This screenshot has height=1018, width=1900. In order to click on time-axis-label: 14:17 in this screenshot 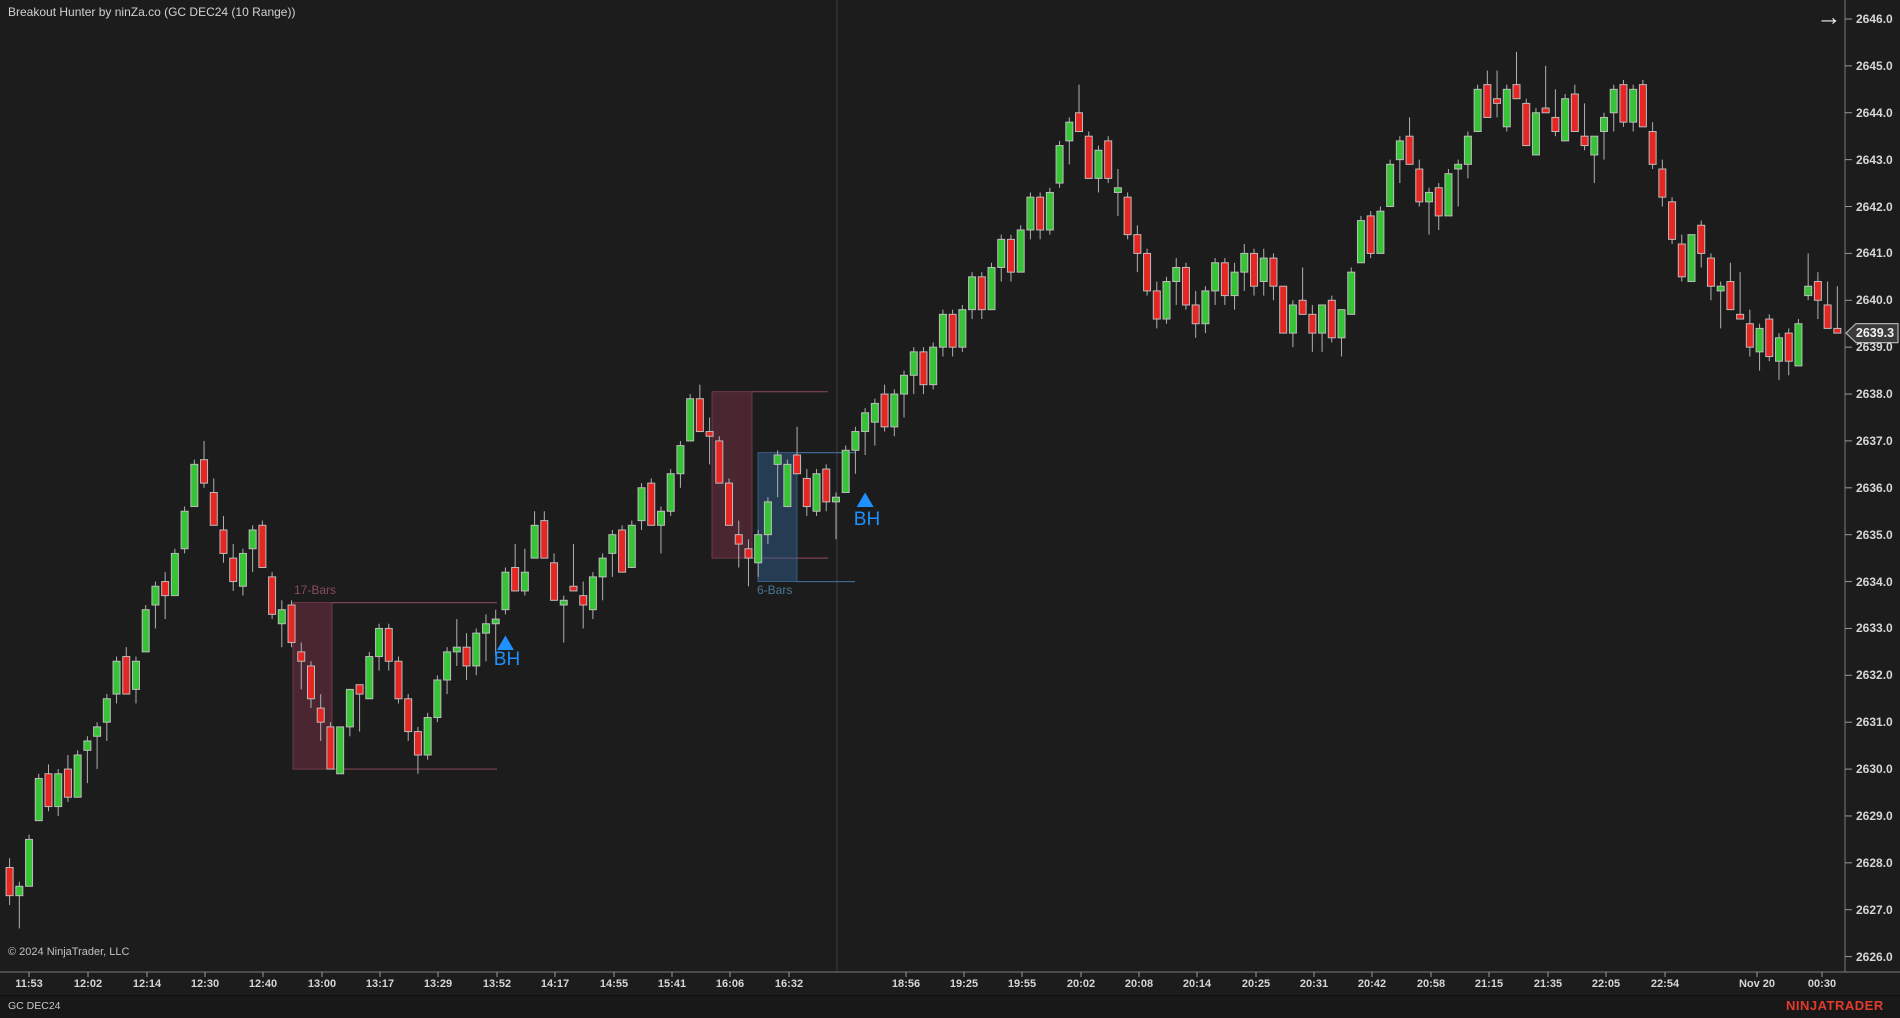, I will do `click(555, 984)`.